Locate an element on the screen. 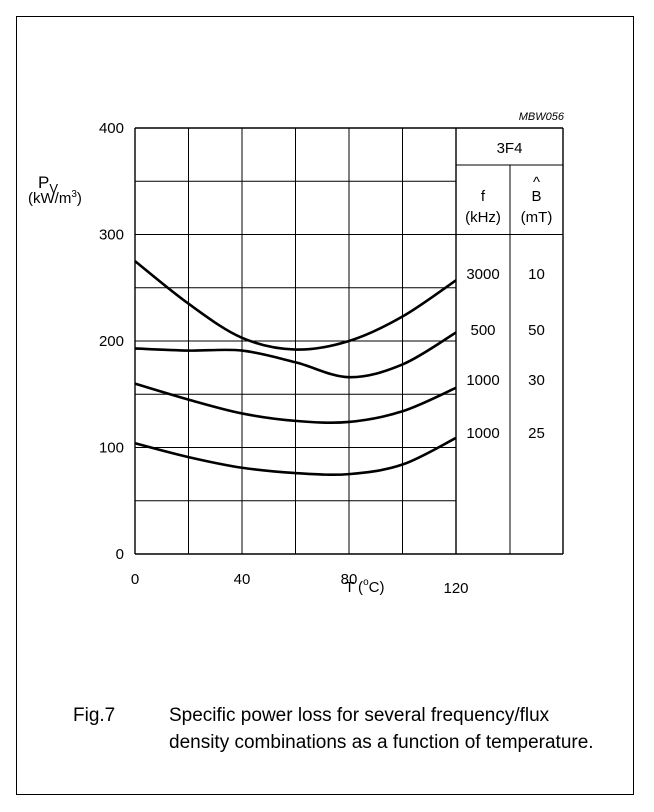  svg-text: (kW/m3) is located at coordinates (55, 198).